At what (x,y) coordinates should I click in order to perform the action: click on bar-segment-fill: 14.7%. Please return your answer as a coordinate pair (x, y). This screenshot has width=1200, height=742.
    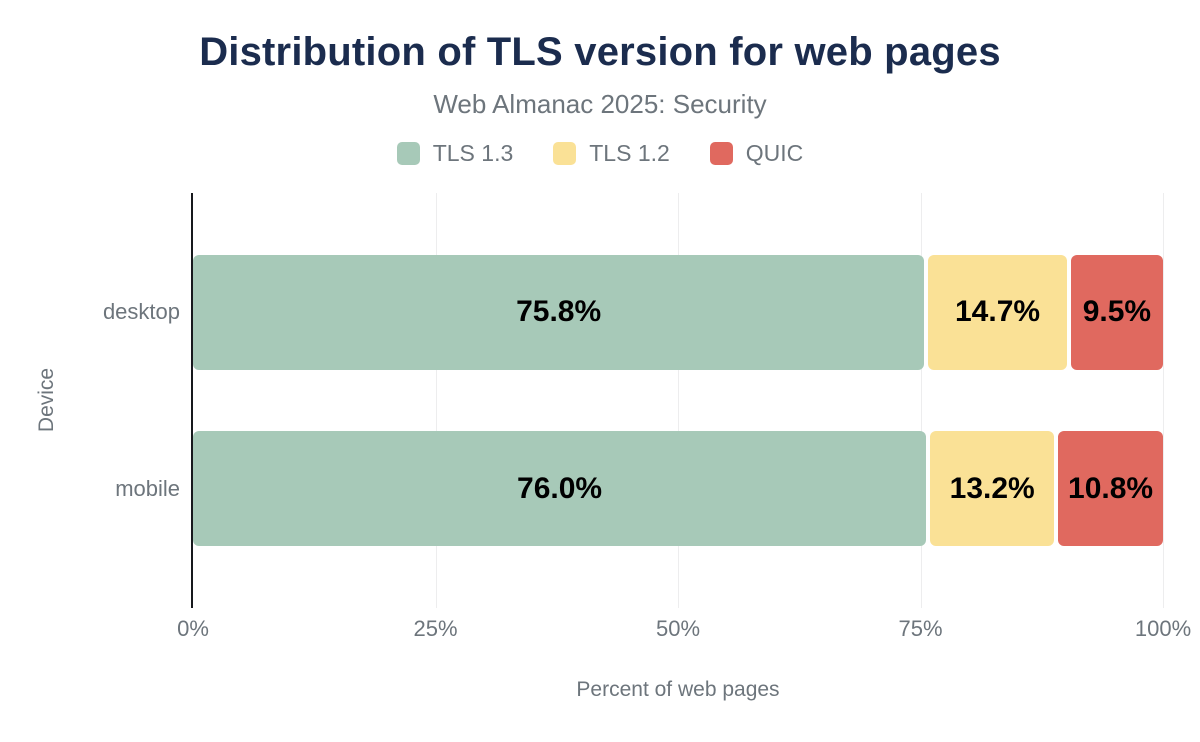
    Looking at the image, I should click on (997, 312).